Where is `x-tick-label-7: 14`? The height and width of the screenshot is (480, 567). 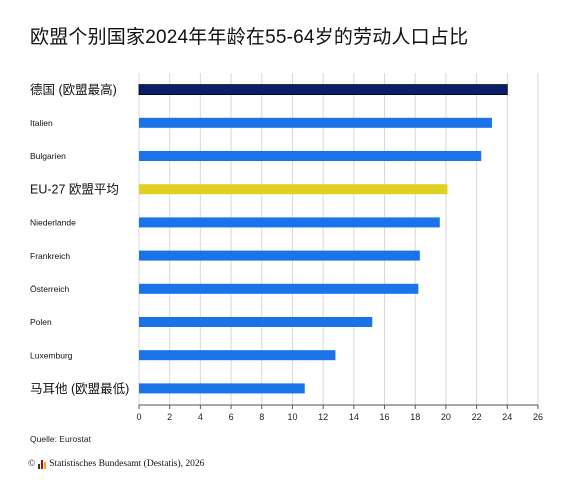
x-tick-label-7: 14 is located at coordinates (354, 417).